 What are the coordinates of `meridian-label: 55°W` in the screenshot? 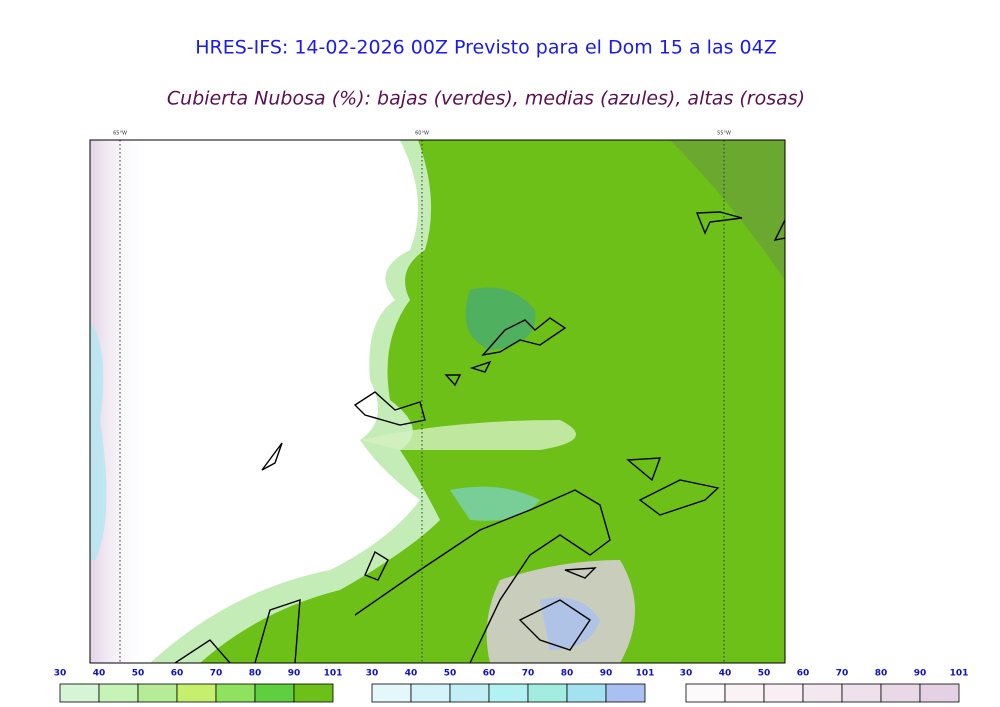 It's located at (724, 134).